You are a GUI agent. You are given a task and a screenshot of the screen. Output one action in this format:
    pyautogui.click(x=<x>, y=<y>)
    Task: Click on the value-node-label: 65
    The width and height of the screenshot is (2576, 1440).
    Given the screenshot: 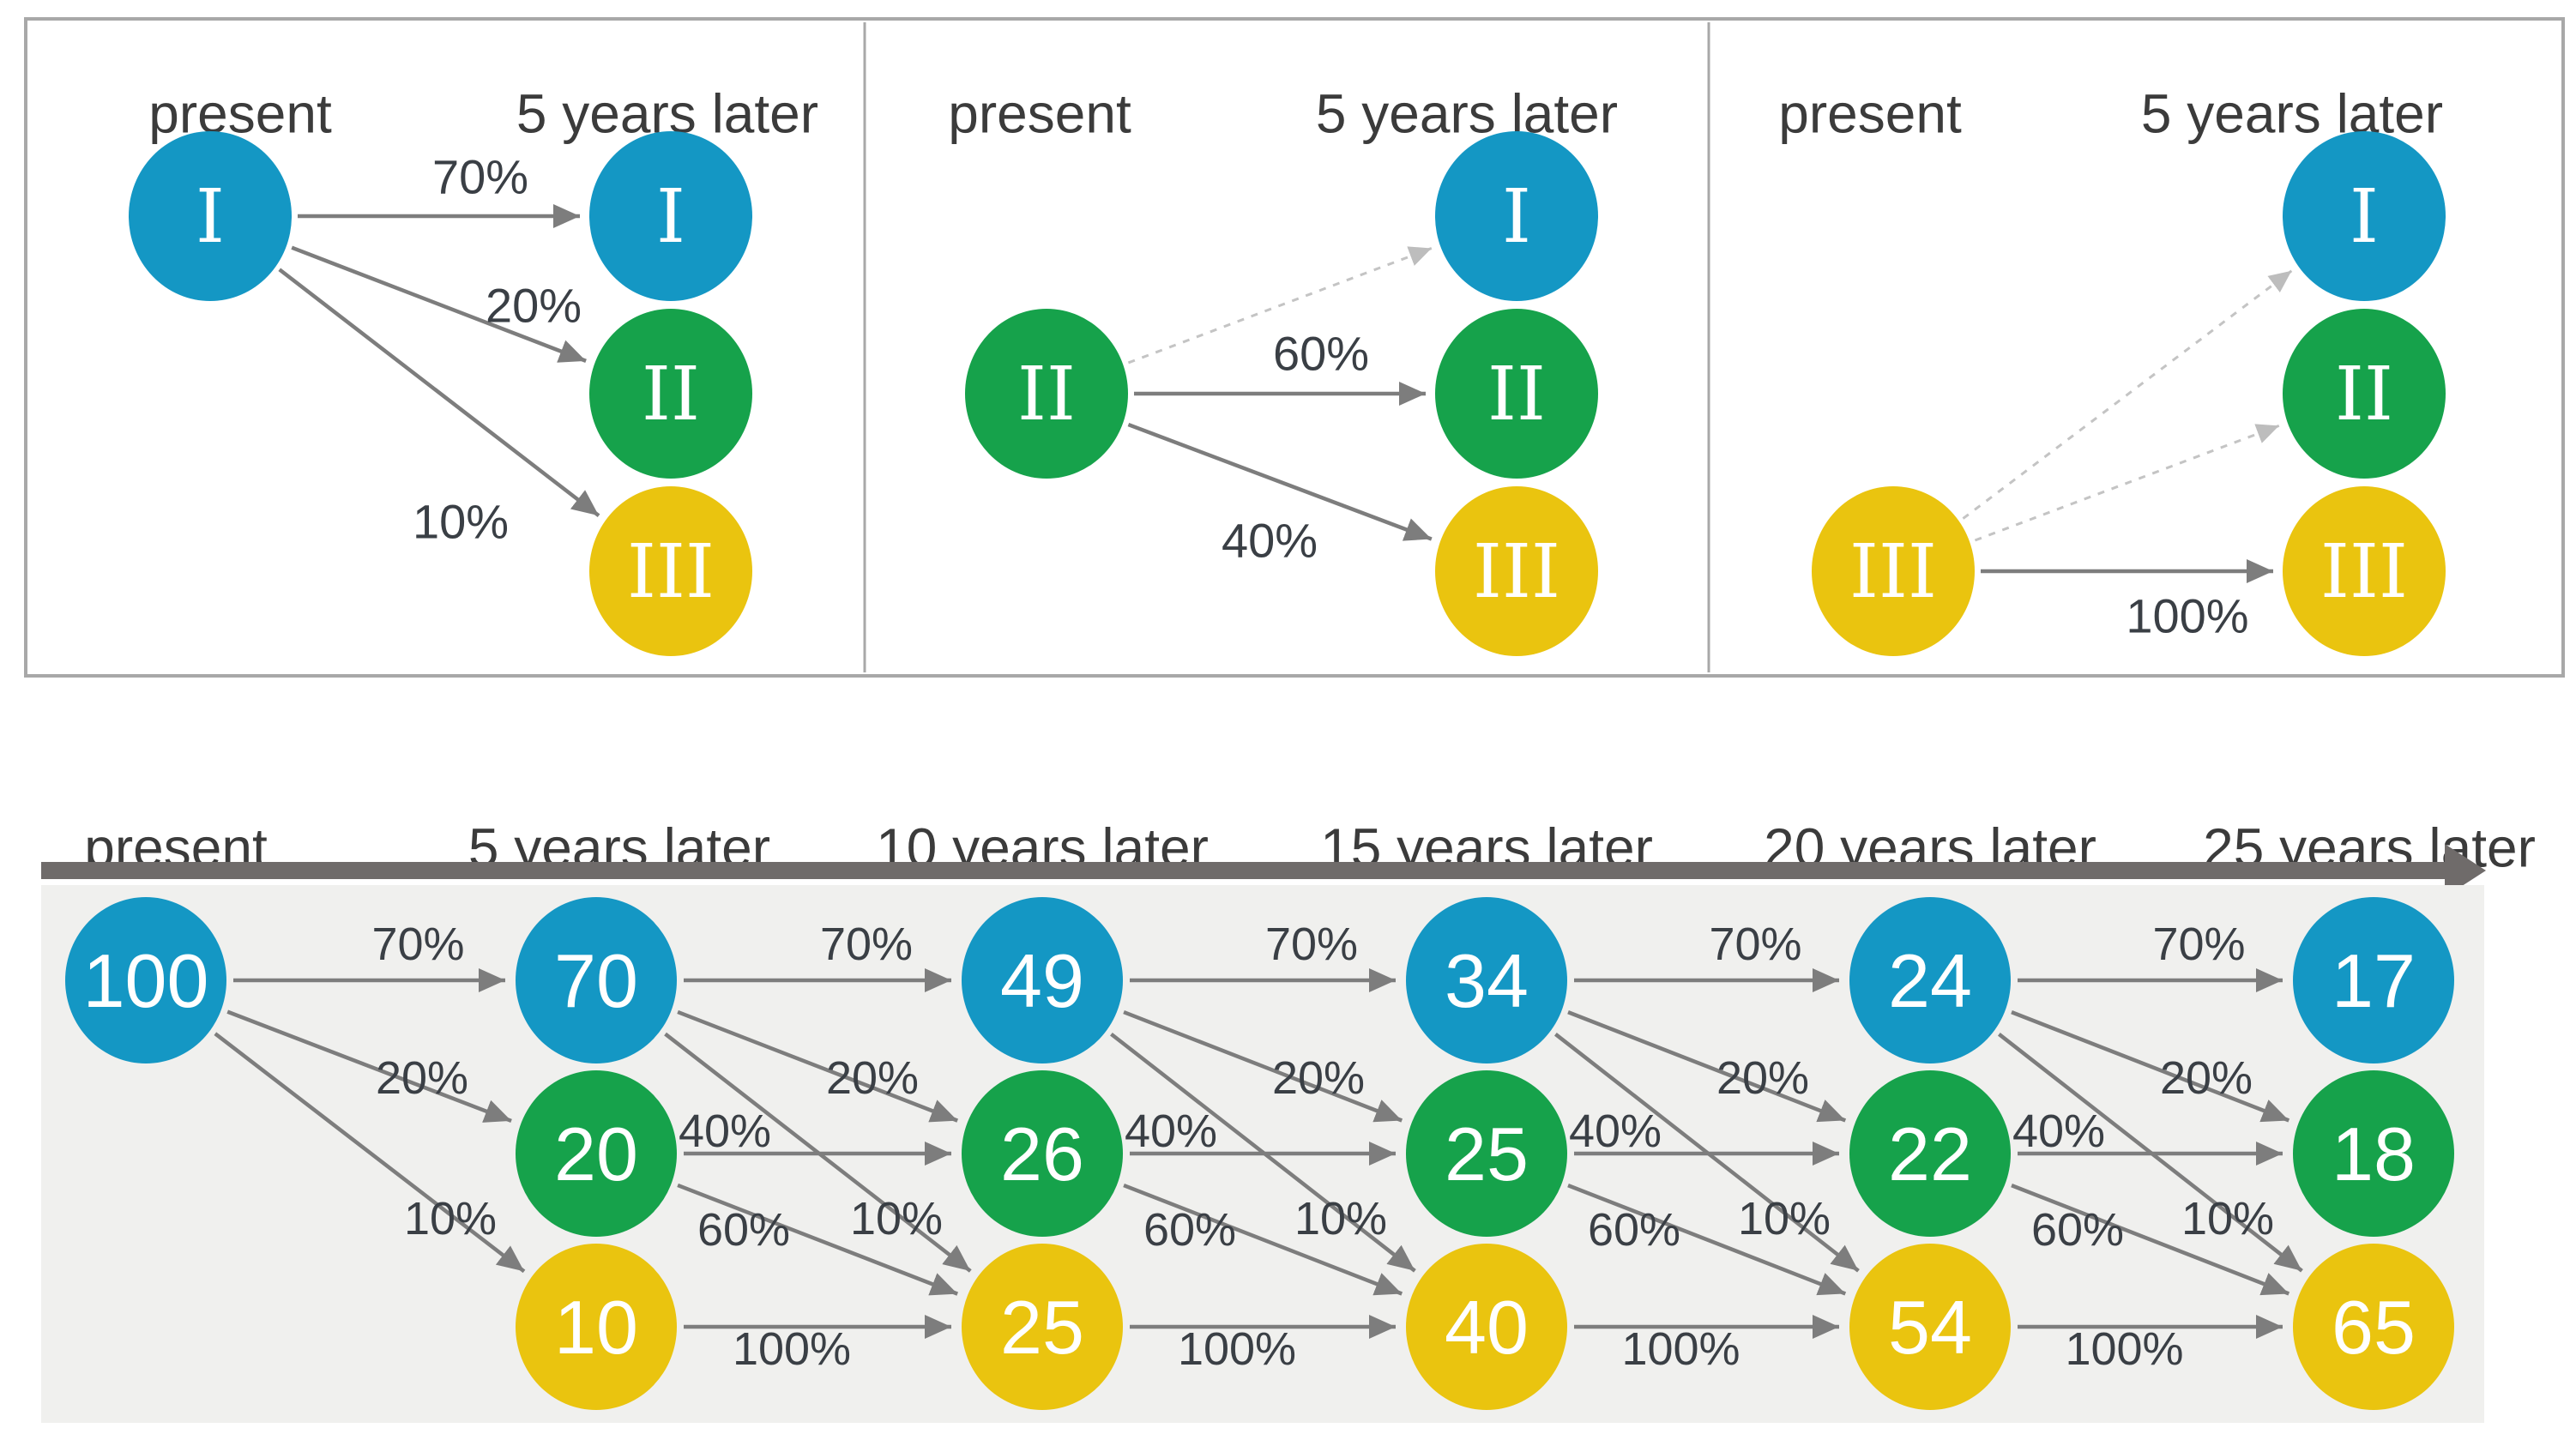 What is the action you would take?
    pyautogui.click(x=2374, y=1327)
    